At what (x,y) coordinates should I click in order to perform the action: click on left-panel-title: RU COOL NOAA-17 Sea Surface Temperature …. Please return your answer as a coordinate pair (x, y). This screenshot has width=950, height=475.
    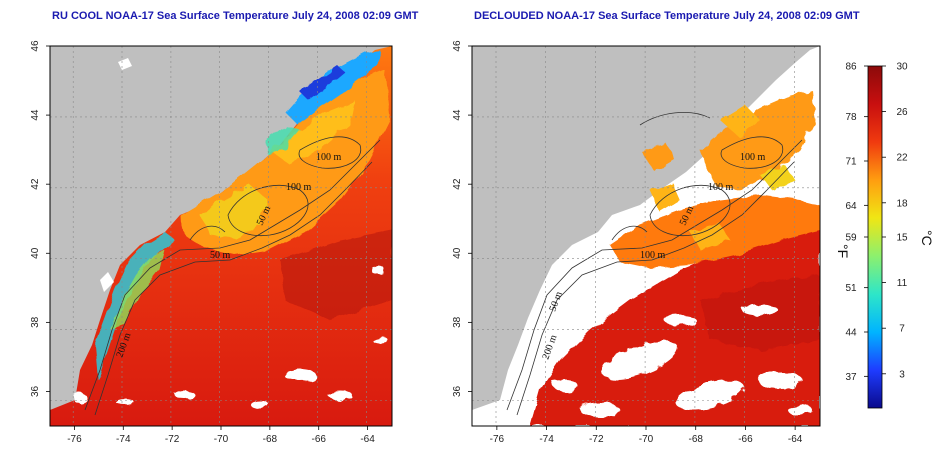
    Looking at the image, I should click on (235, 16).